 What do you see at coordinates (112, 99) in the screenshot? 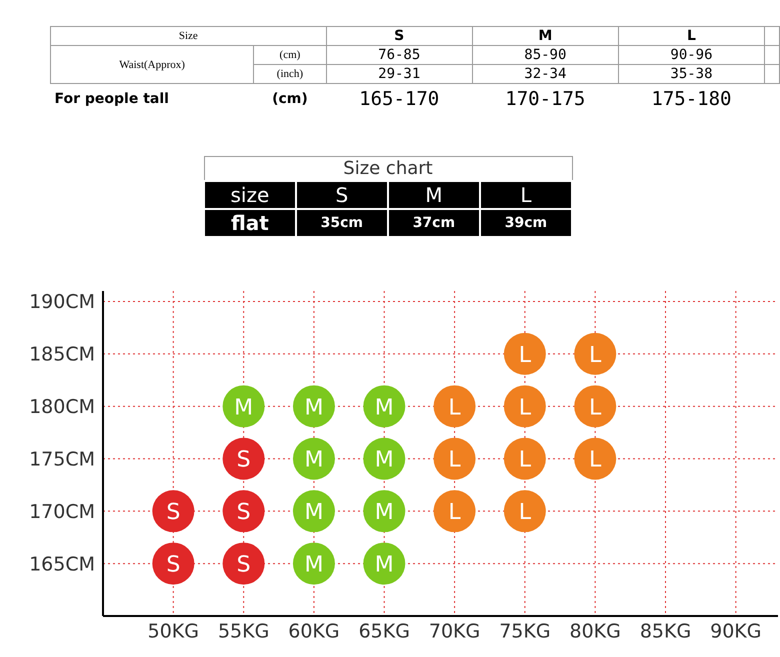
I see `text: For people tall` at bounding box center [112, 99].